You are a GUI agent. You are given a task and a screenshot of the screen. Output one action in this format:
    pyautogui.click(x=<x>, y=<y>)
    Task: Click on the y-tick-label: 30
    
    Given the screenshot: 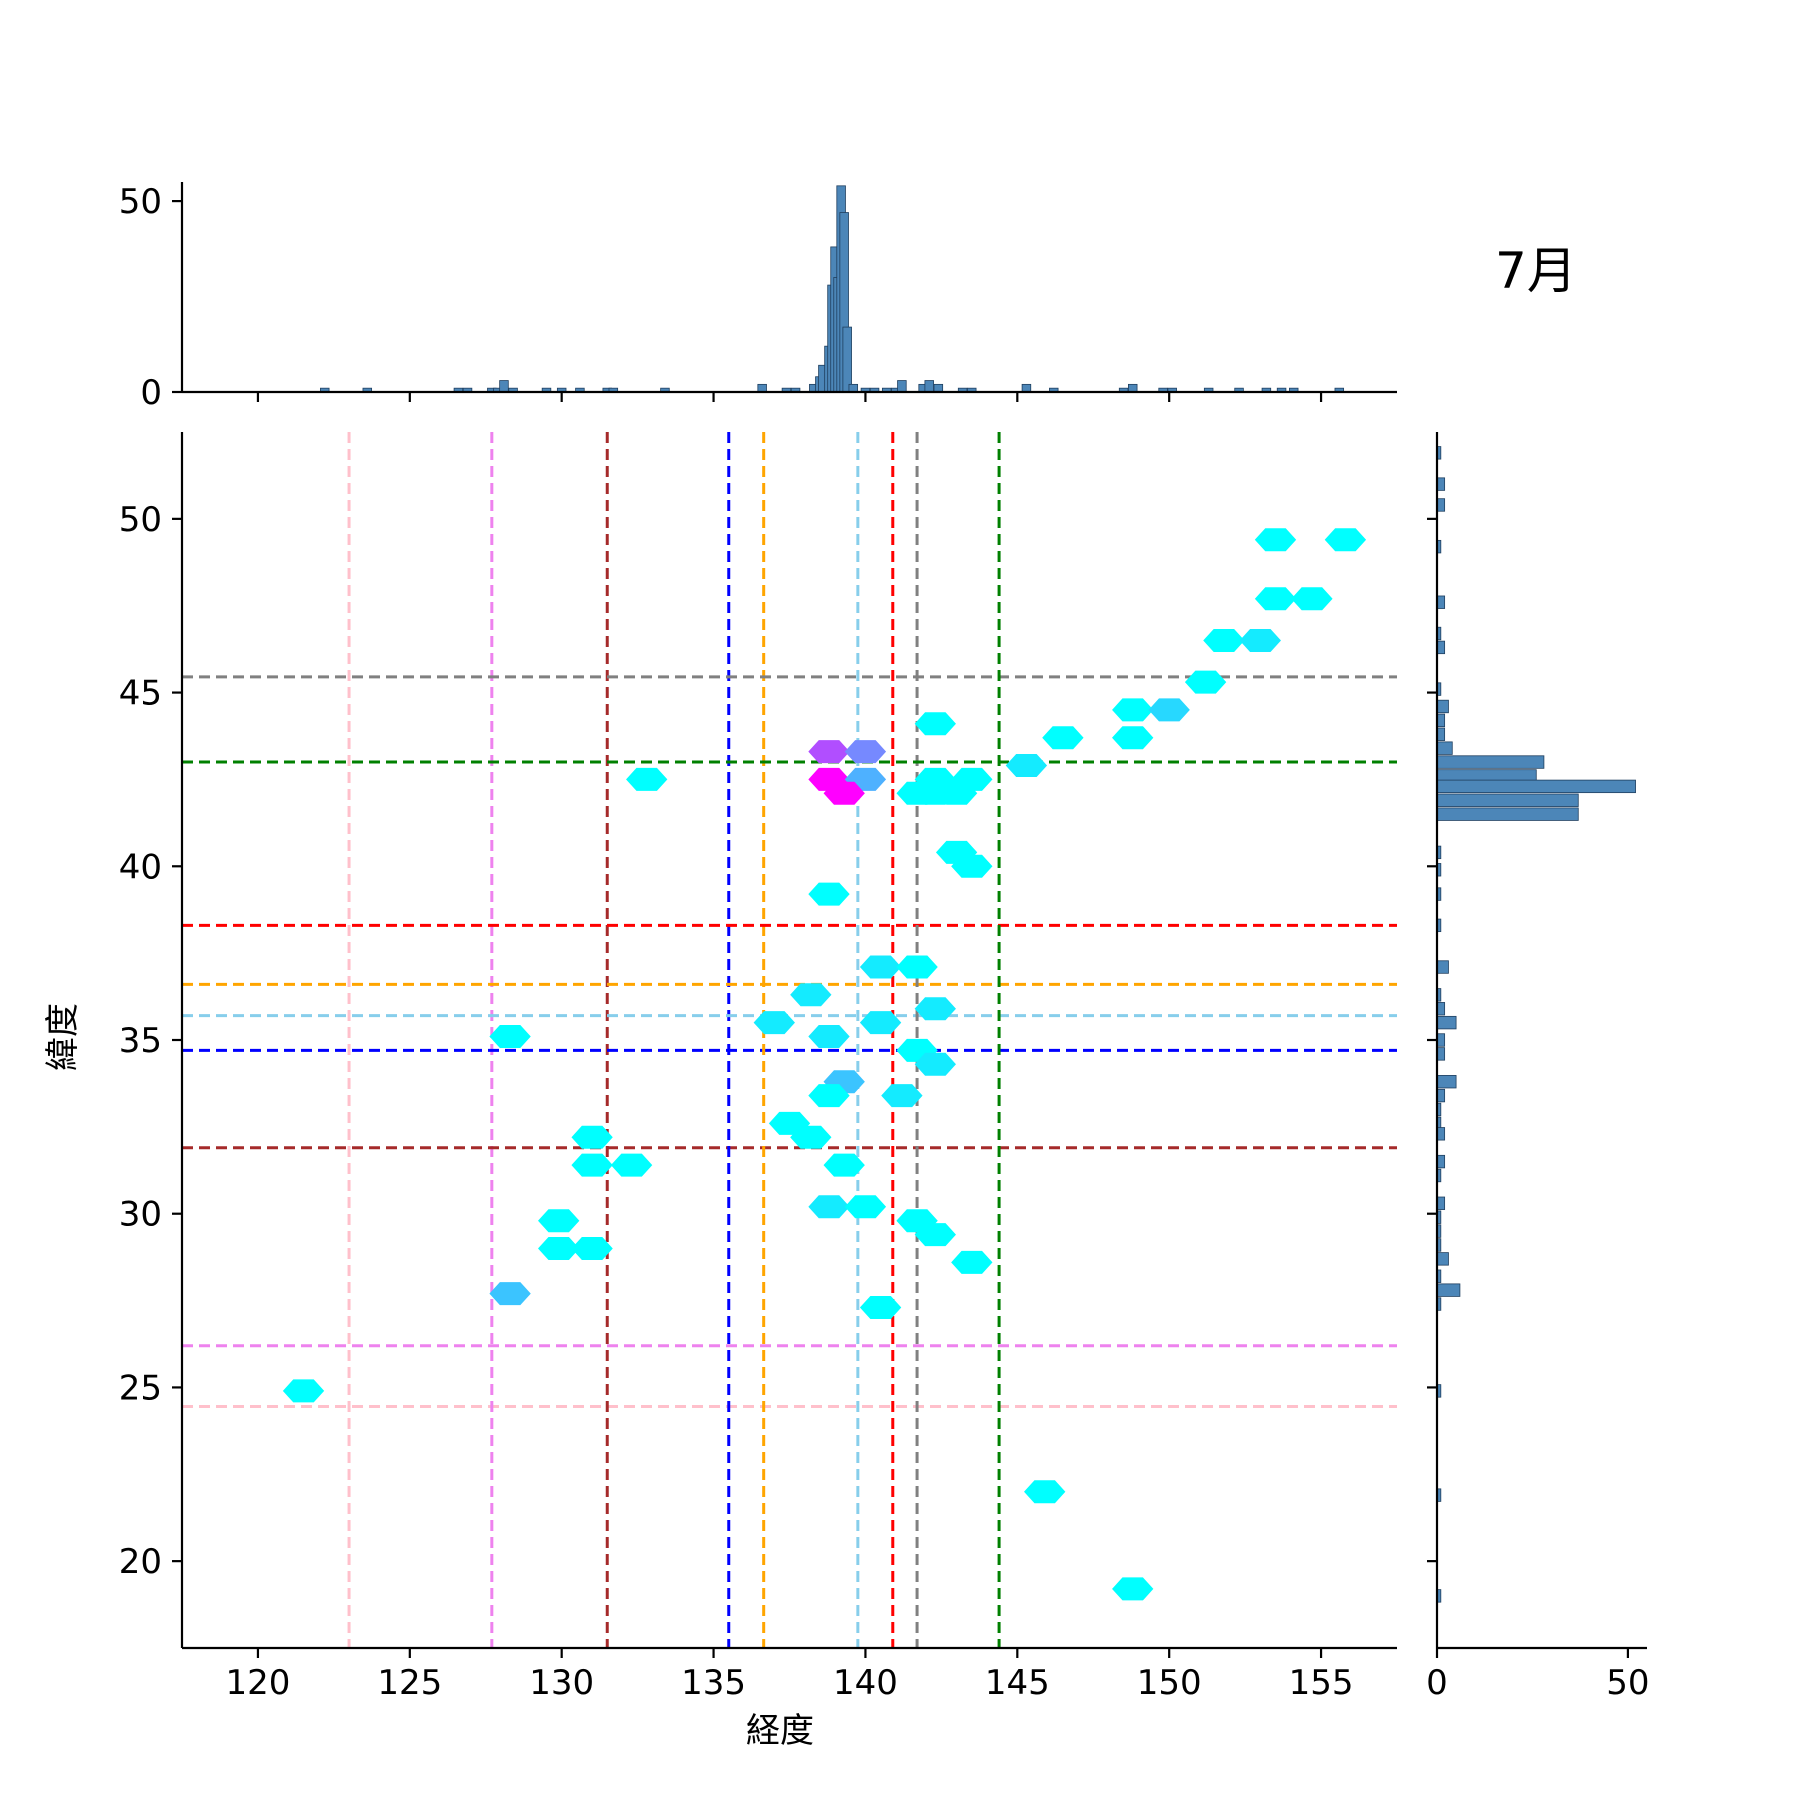 What is the action you would take?
    pyautogui.click(x=140, y=1215)
    